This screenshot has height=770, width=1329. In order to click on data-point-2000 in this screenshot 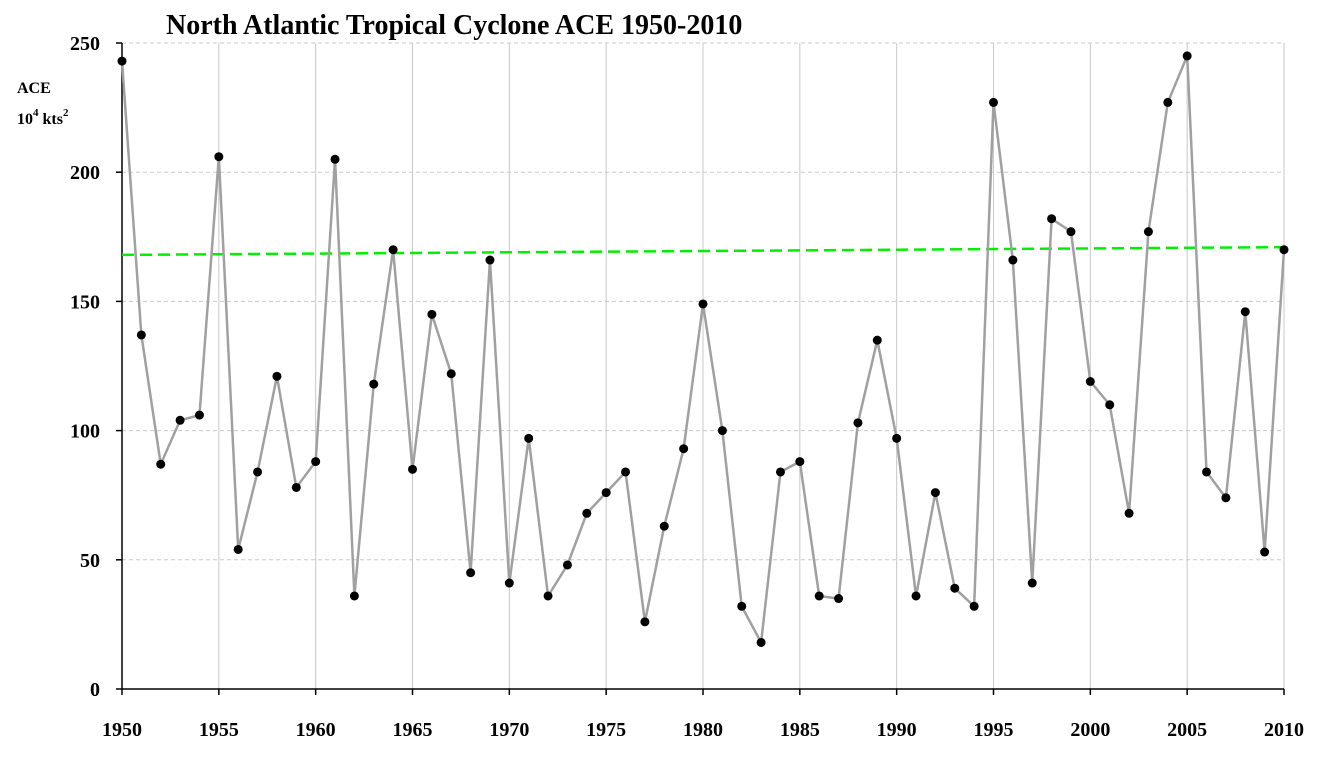, I will do `click(1090, 382)`.